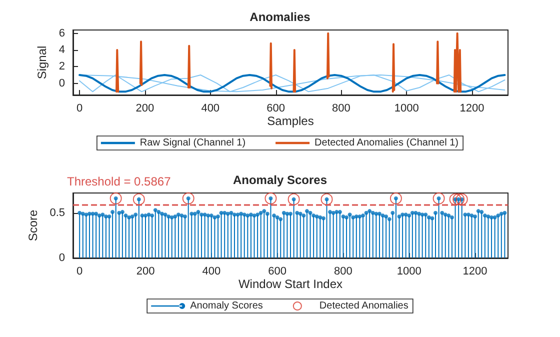 This screenshot has width=560, height=337. Describe the element at coordinates (226, 306) in the screenshot. I see `legend-label: Anomaly Scores` at that location.